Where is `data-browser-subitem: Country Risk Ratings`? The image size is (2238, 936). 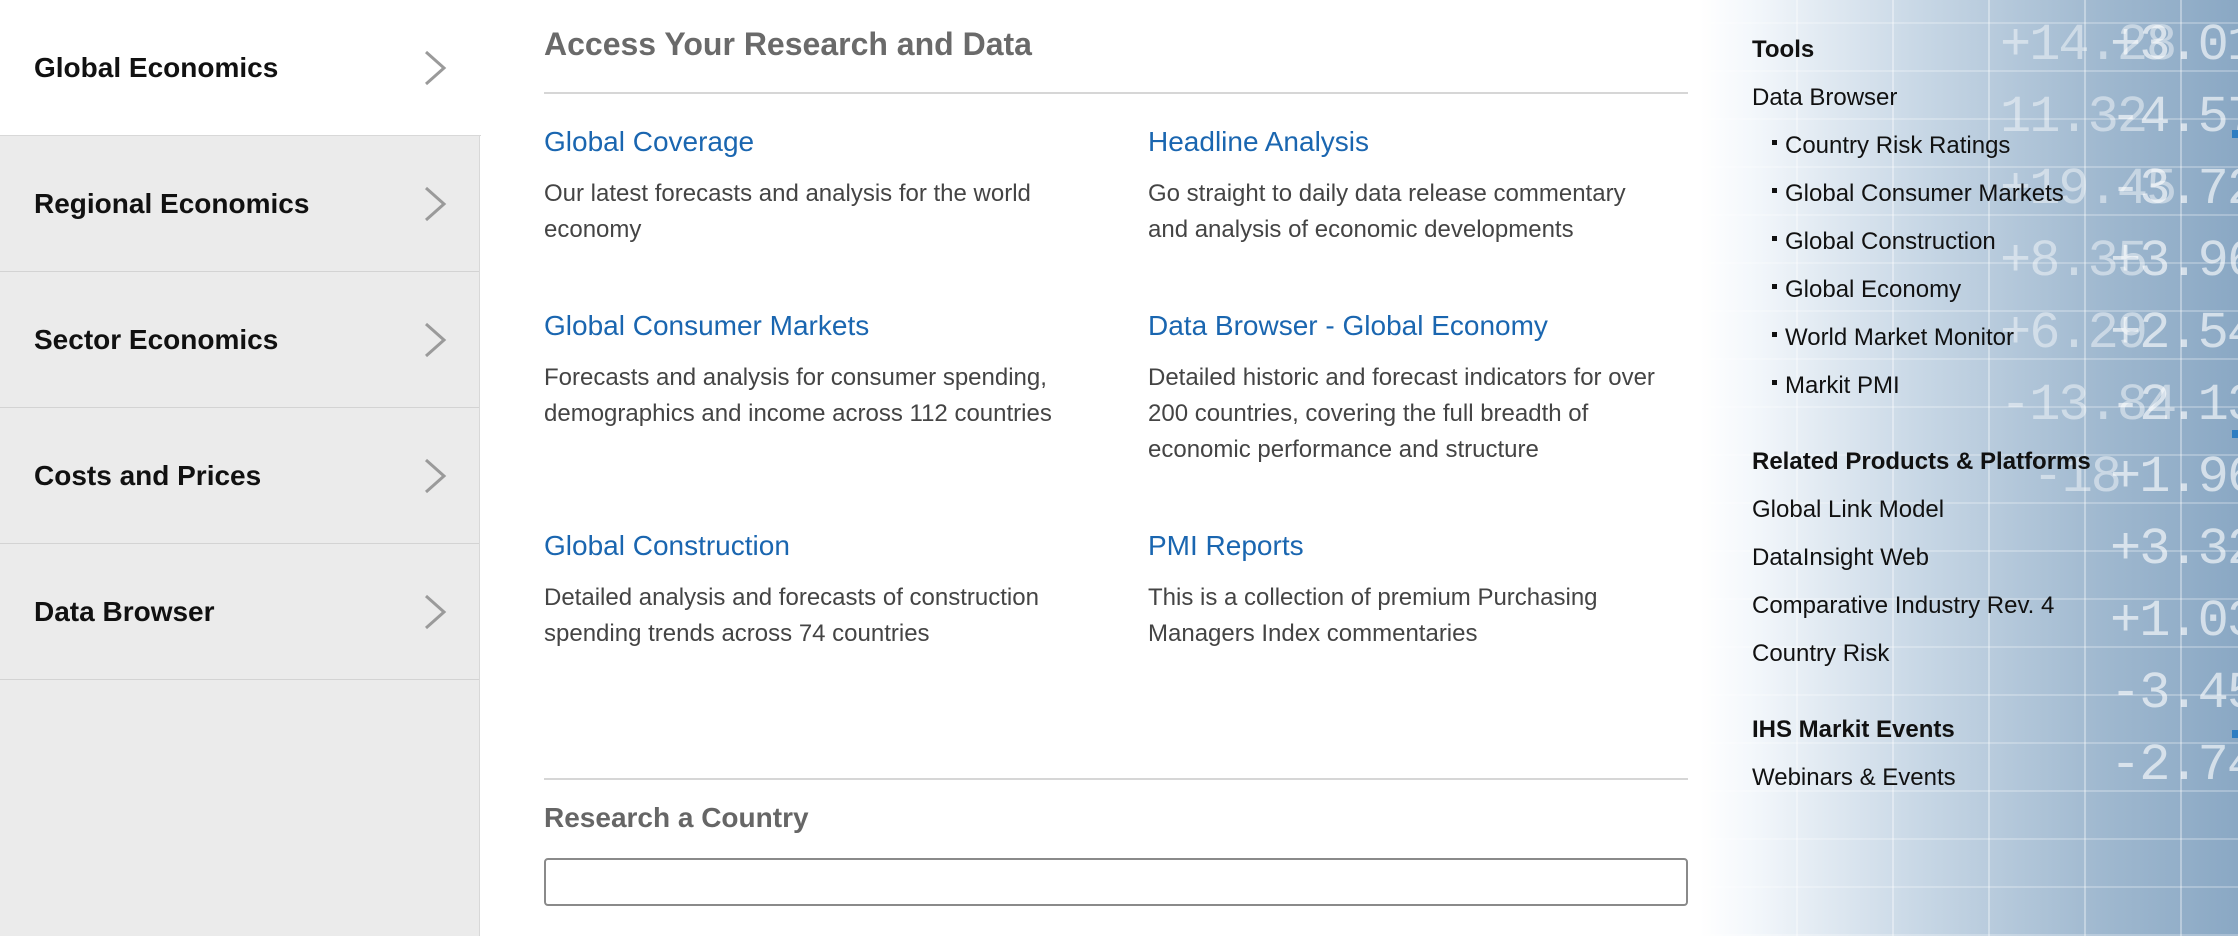 data-browser-subitem: Country Risk Ratings is located at coordinates (1891, 146).